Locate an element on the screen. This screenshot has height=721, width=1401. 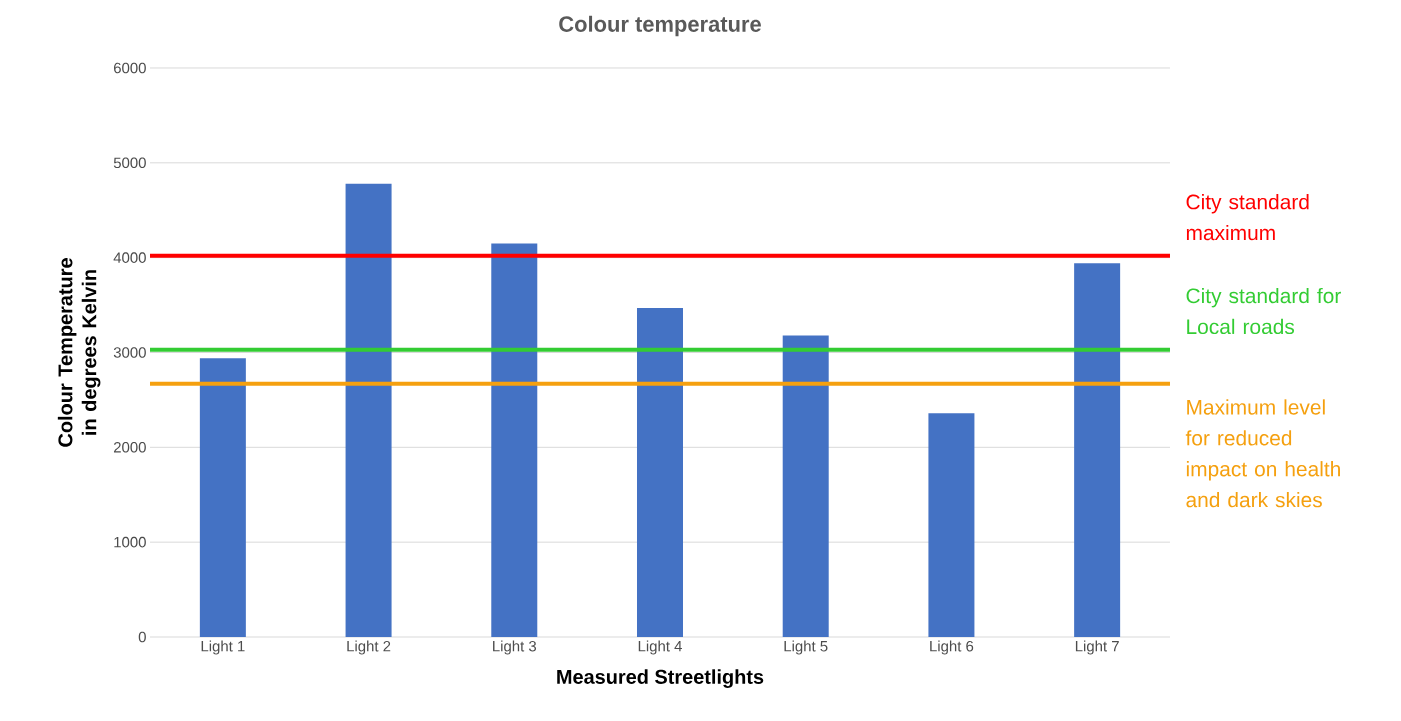
x-tick-label: Light 7 is located at coordinates (1097, 647).